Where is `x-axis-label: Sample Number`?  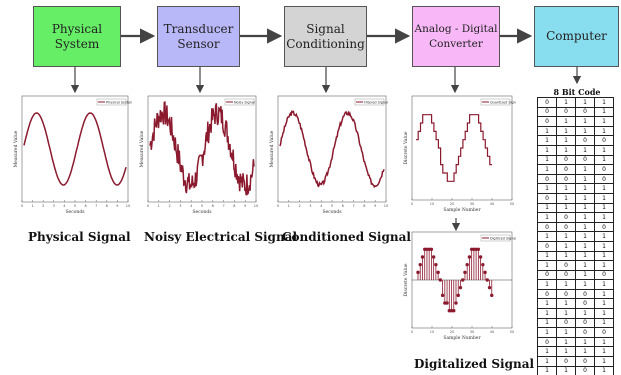 x-axis-label: Sample Number is located at coordinates (462, 338).